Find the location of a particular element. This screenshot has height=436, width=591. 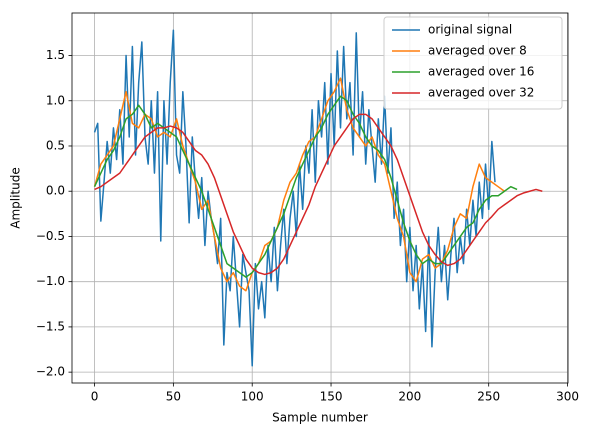

y-tick-label: −1.5 is located at coordinates (50, 326).